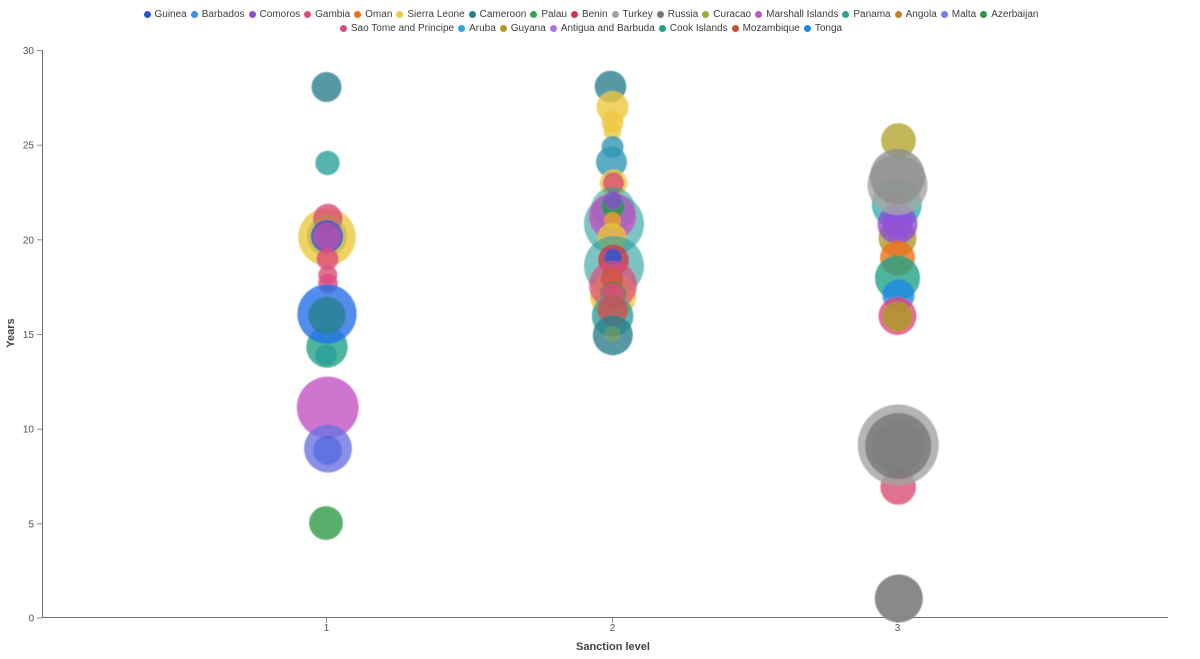 This screenshot has width=1200, height=659. What do you see at coordinates (327, 628) in the screenshot?
I see `svg-text: 1` at bounding box center [327, 628].